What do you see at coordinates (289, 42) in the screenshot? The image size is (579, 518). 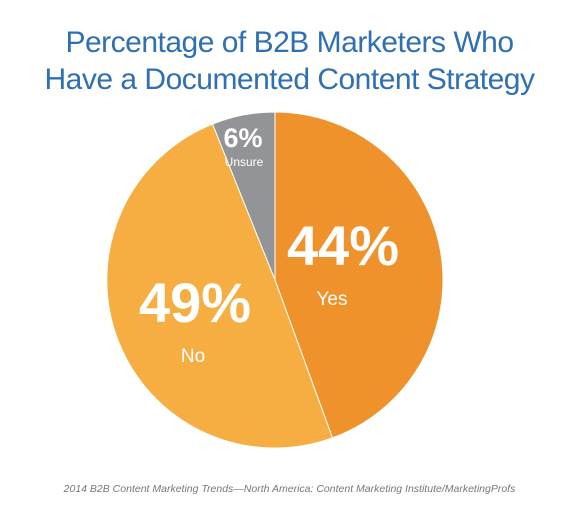 I see `chart-title-line-1: Percentage of B2B Marketers Who` at bounding box center [289, 42].